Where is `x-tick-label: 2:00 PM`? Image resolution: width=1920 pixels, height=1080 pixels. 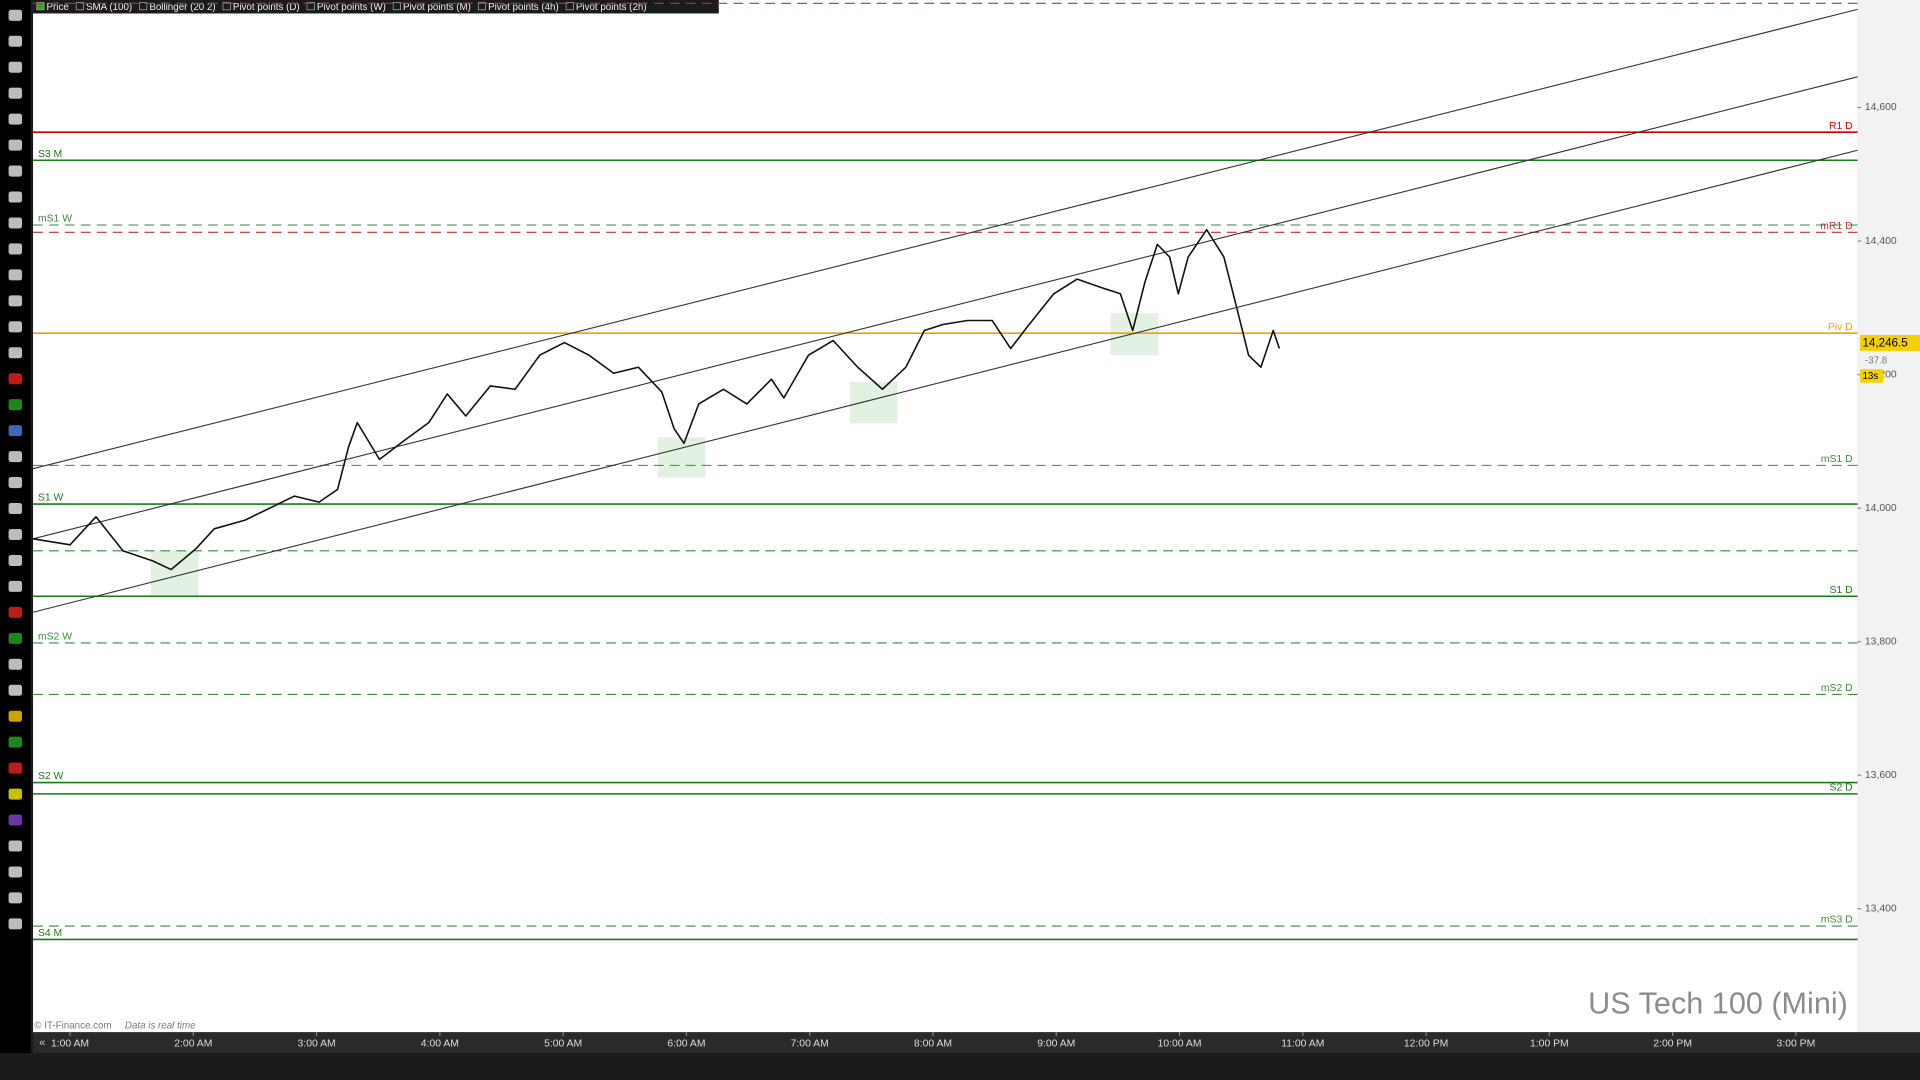
x-tick-label: 2:00 PM is located at coordinates (1672, 1044).